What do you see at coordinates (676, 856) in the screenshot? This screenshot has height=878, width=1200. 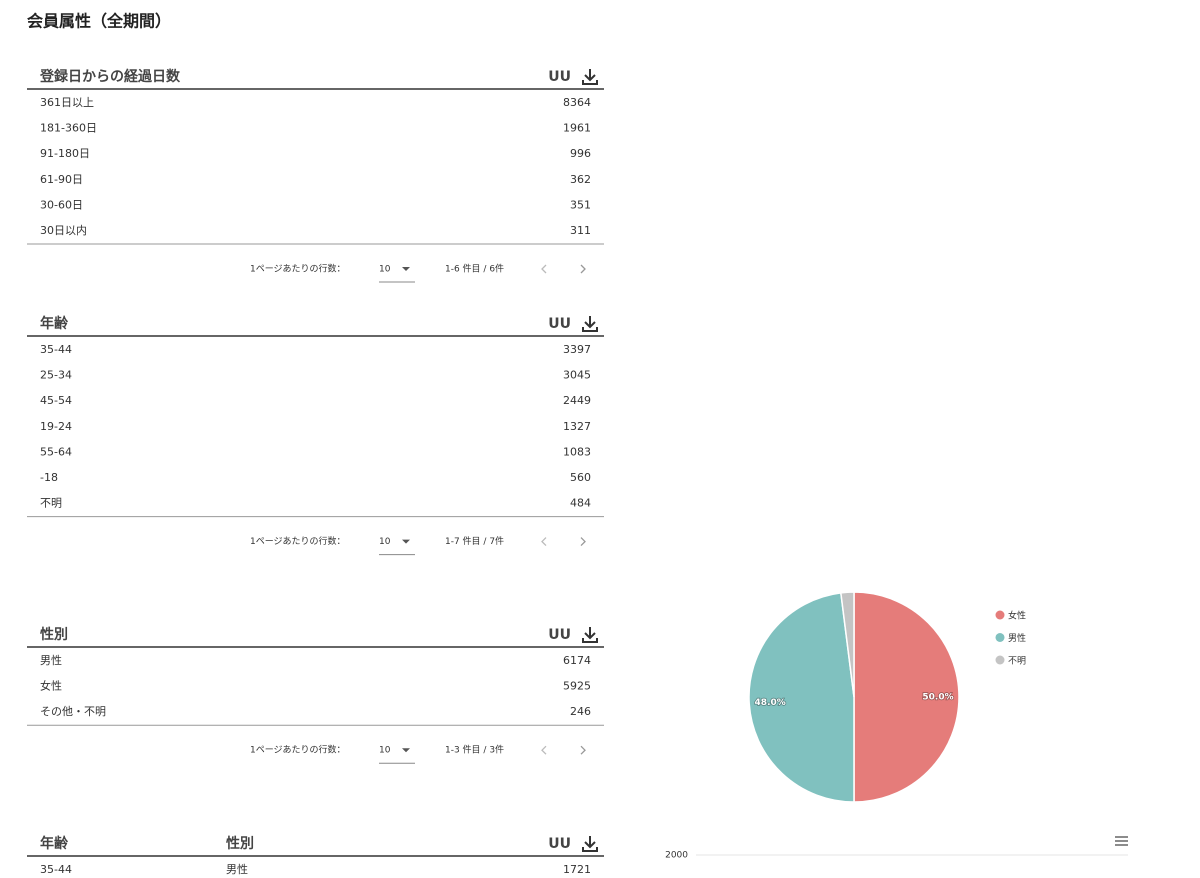 I see `y-tick-label: 2000` at bounding box center [676, 856].